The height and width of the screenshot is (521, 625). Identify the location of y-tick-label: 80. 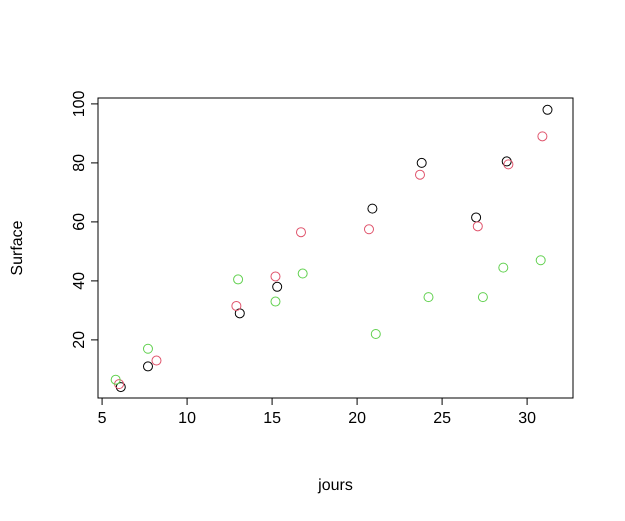
(79, 163).